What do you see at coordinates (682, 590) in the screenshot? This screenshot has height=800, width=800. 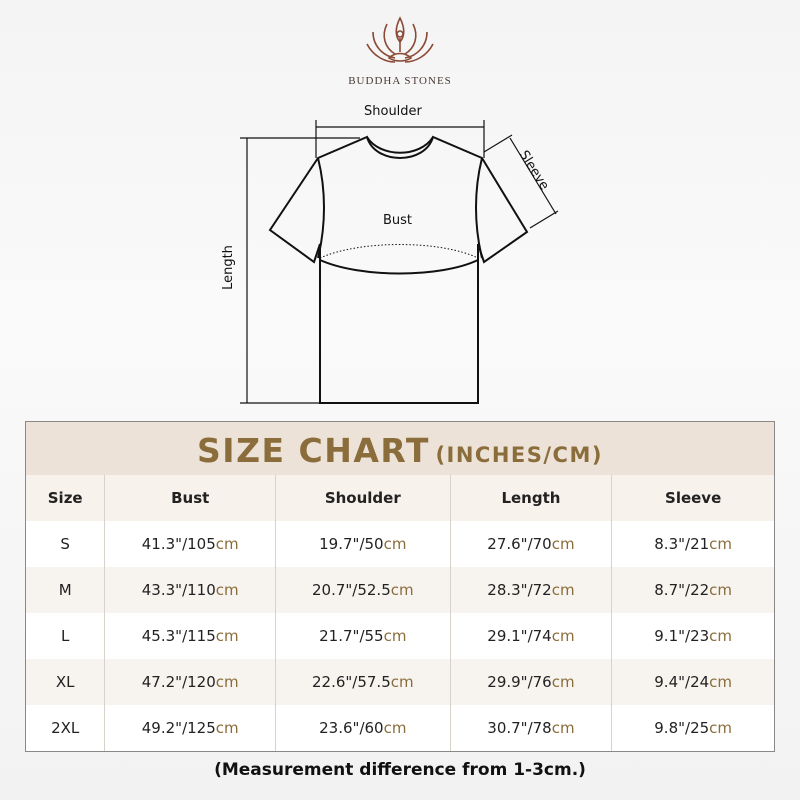 I see `sleeve-value: 8.7"/22` at bounding box center [682, 590].